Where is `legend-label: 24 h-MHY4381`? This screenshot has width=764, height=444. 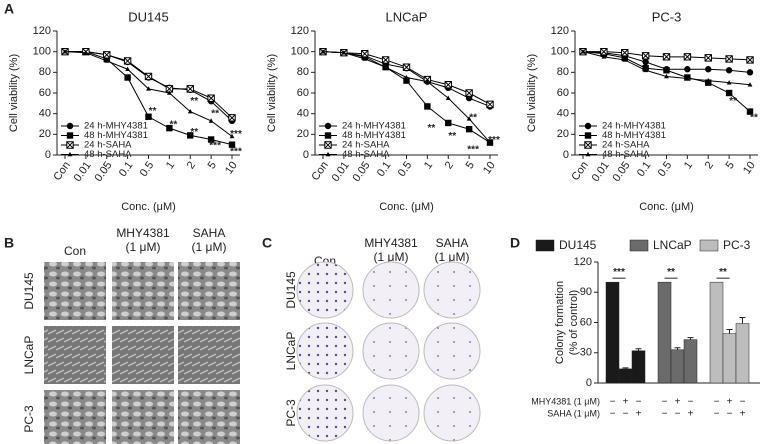
legend-label: 24 h-MHY4381 is located at coordinates (634, 126).